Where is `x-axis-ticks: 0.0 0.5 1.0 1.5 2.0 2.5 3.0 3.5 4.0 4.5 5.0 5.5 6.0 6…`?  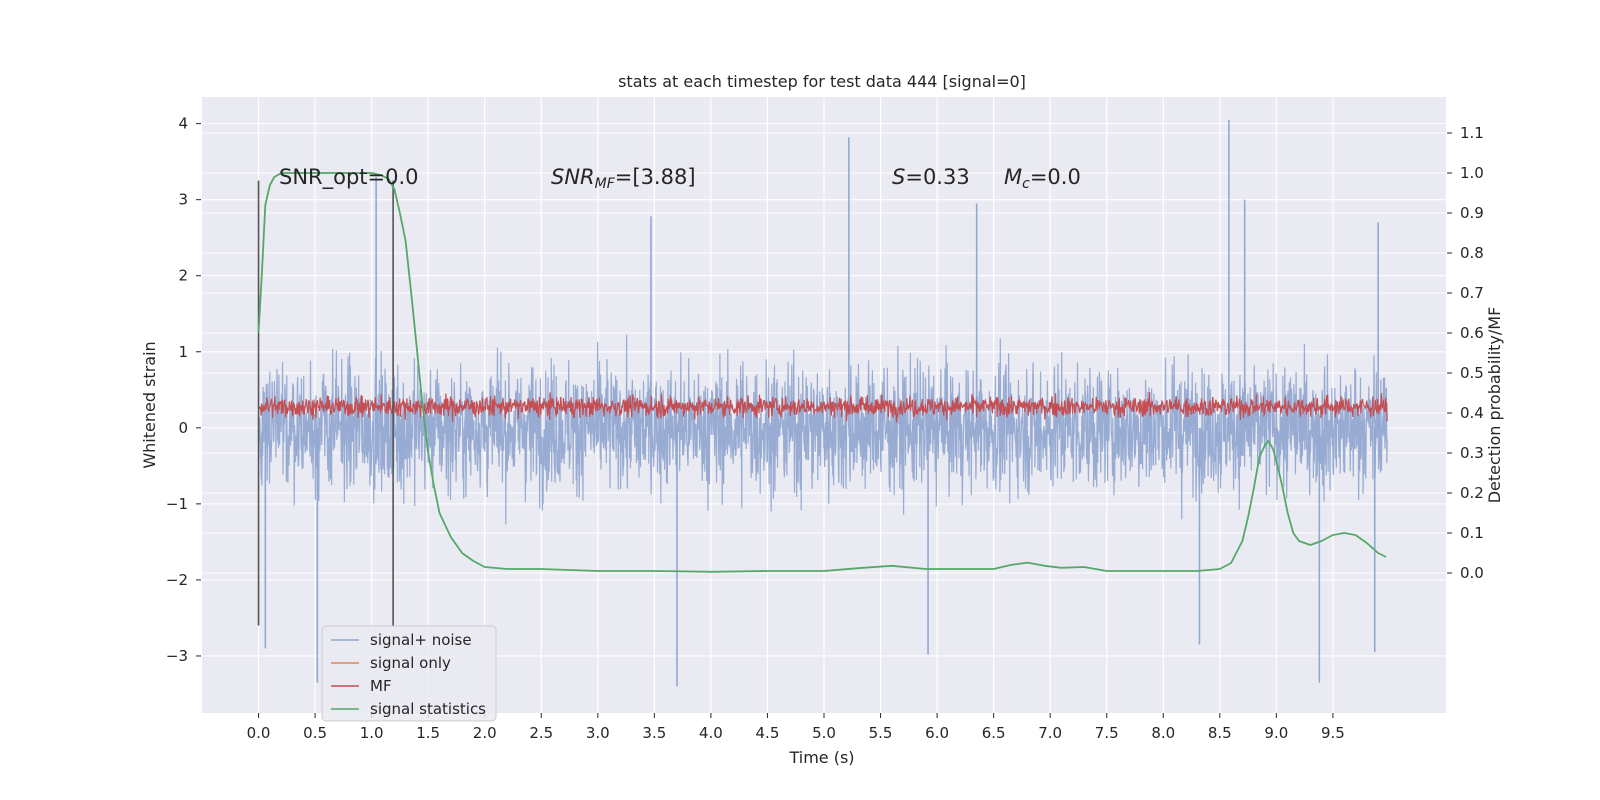
x-axis-ticks: 0.0 0.5 1.0 1.5 2.0 2.5 3.0 3.5 4.0 4.5 5.0 5.5 6.0 6… is located at coordinates (796, 727).